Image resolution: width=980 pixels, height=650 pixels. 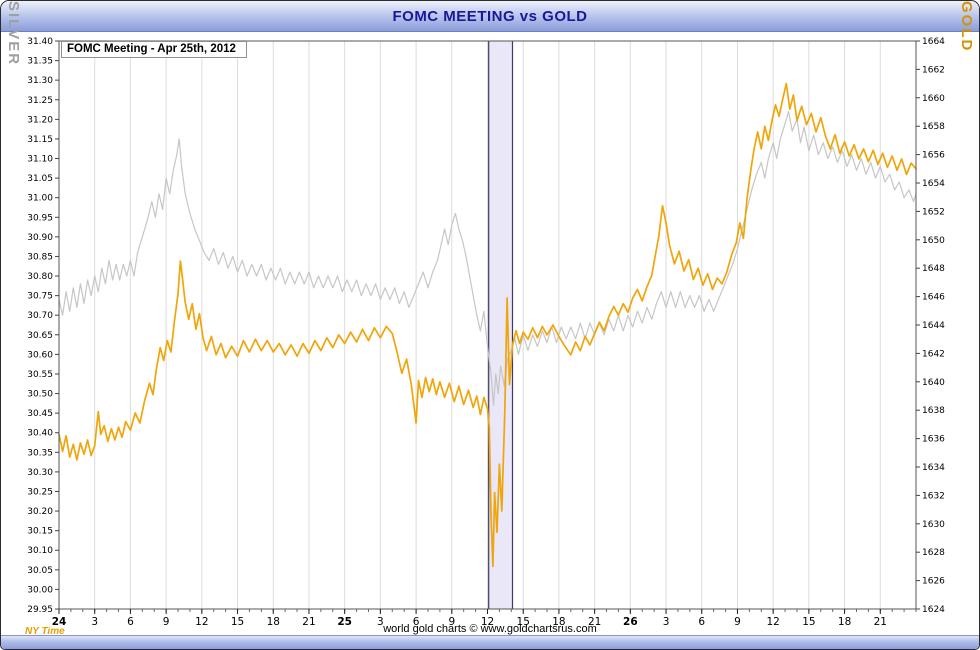 I want to click on left-tick-label: 30.85, so click(x=40, y=257).